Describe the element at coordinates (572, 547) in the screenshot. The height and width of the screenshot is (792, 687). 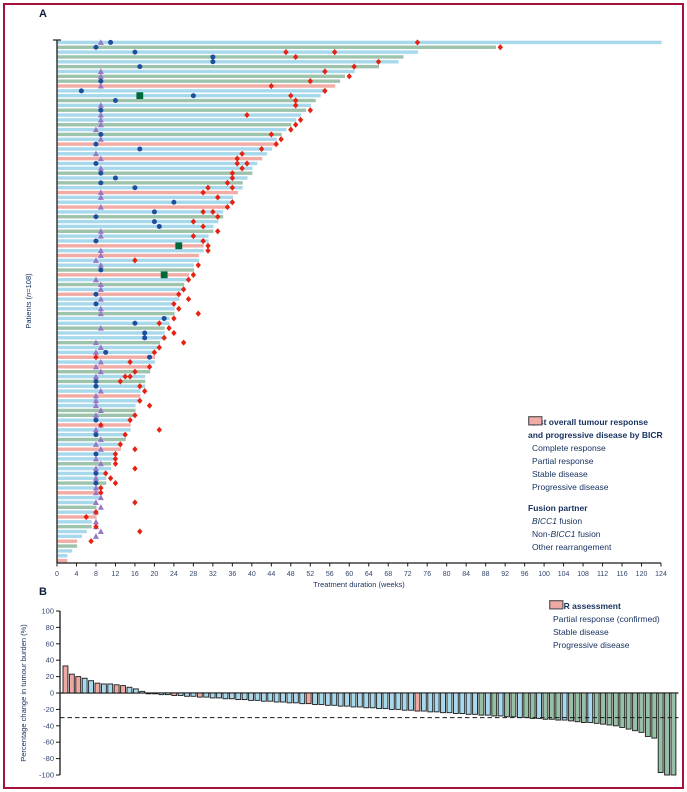
I see `legend-item-fusion-2-label: Other rearrangement` at that location.